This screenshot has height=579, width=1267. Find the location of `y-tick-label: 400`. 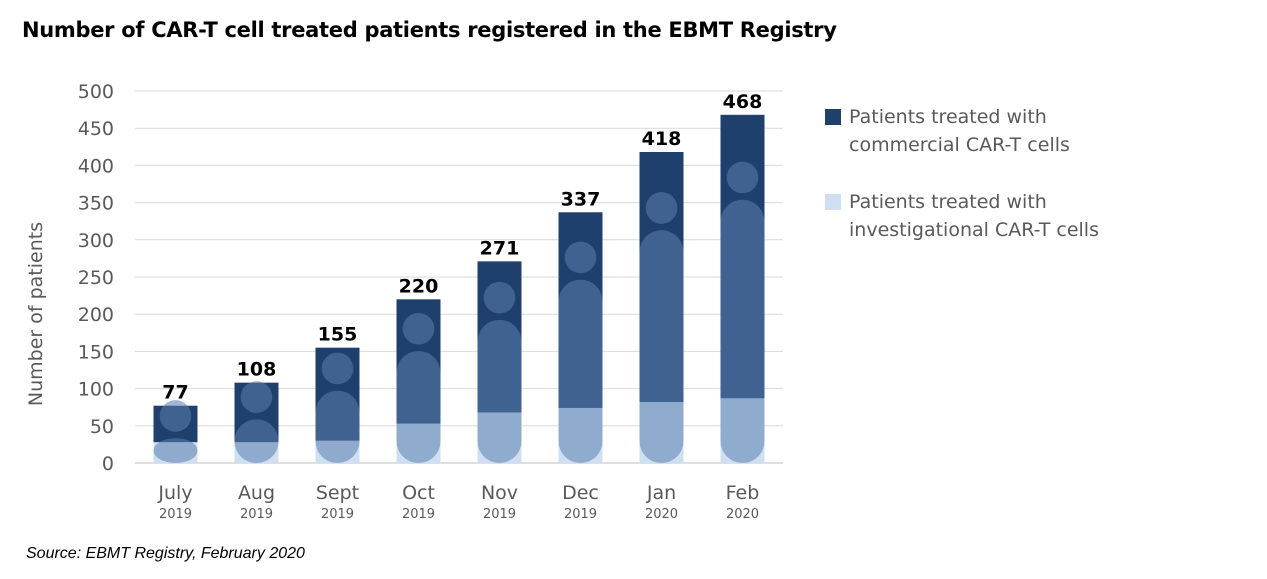

y-tick-label: 400 is located at coordinates (96, 166).